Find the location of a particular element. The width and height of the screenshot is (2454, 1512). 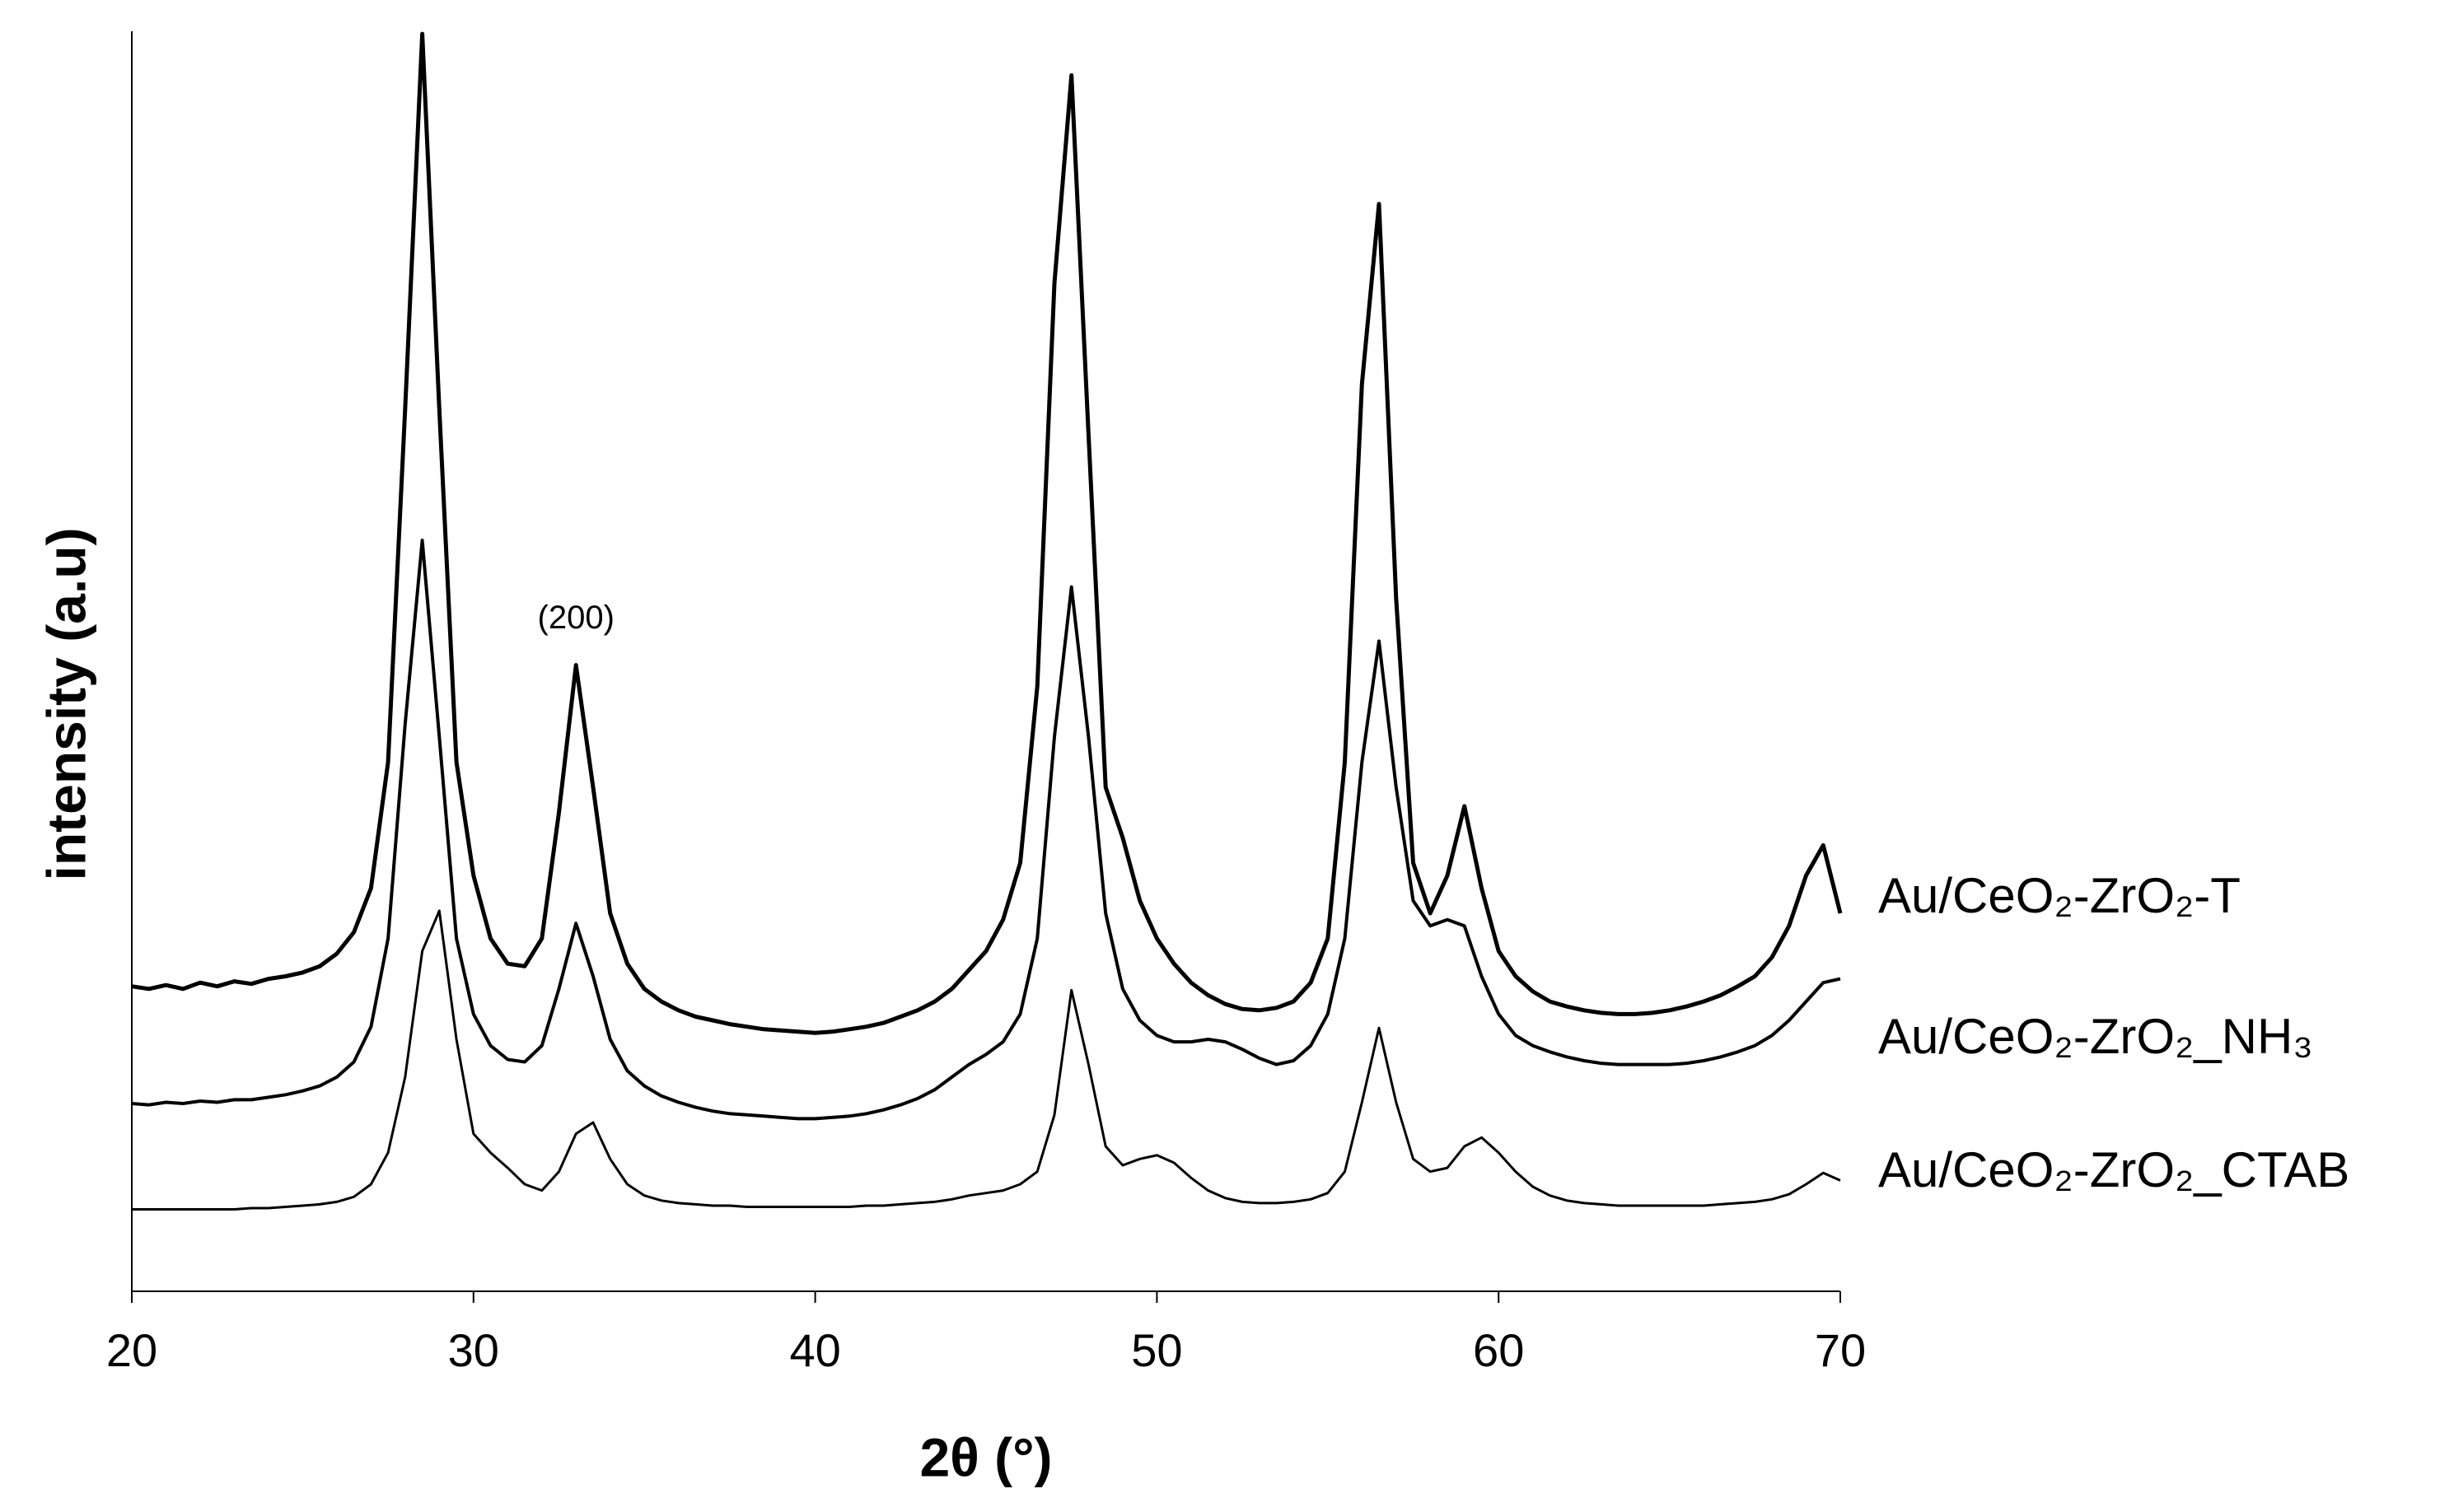

y-axis-title: intensity (a.u) is located at coordinates (65, 703).